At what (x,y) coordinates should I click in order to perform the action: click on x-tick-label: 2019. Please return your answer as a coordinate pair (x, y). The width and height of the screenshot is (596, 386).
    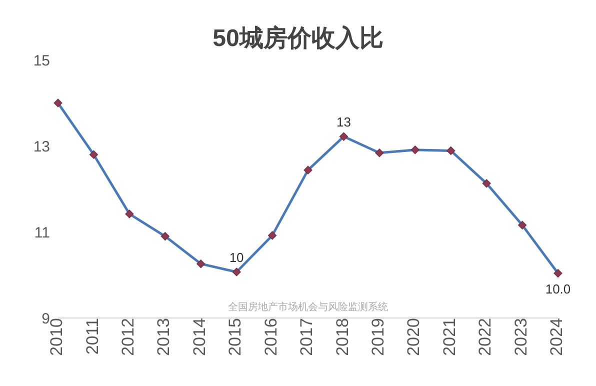
    Looking at the image, I should click on (378, 337).